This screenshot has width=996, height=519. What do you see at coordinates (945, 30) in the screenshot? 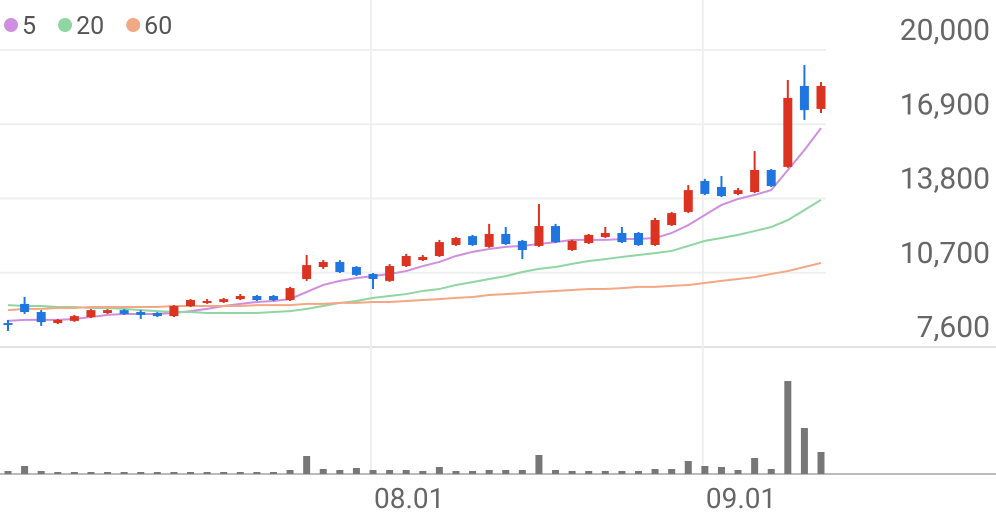
I see `y-tick-label: 20,000` at bounding box center [945, 30].